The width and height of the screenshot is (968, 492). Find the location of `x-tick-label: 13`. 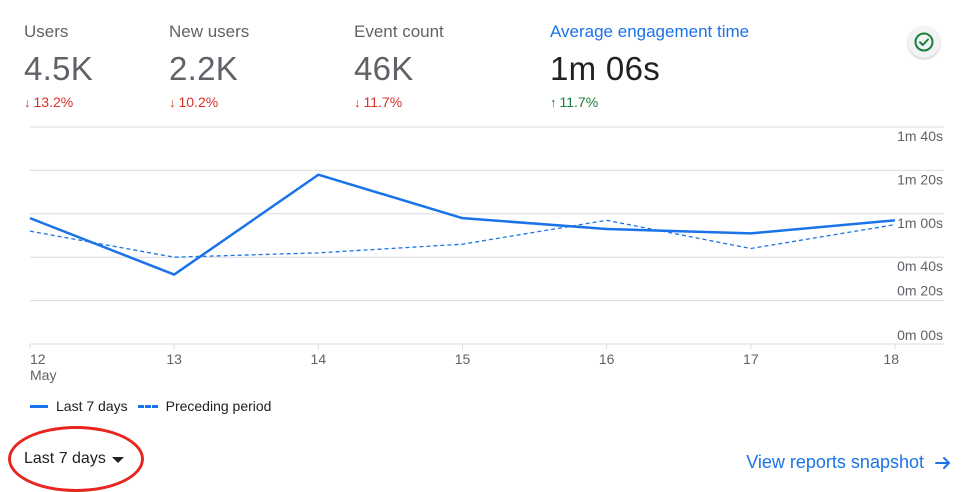

x-tick-label: 13 is located at coordinates (174, 359).